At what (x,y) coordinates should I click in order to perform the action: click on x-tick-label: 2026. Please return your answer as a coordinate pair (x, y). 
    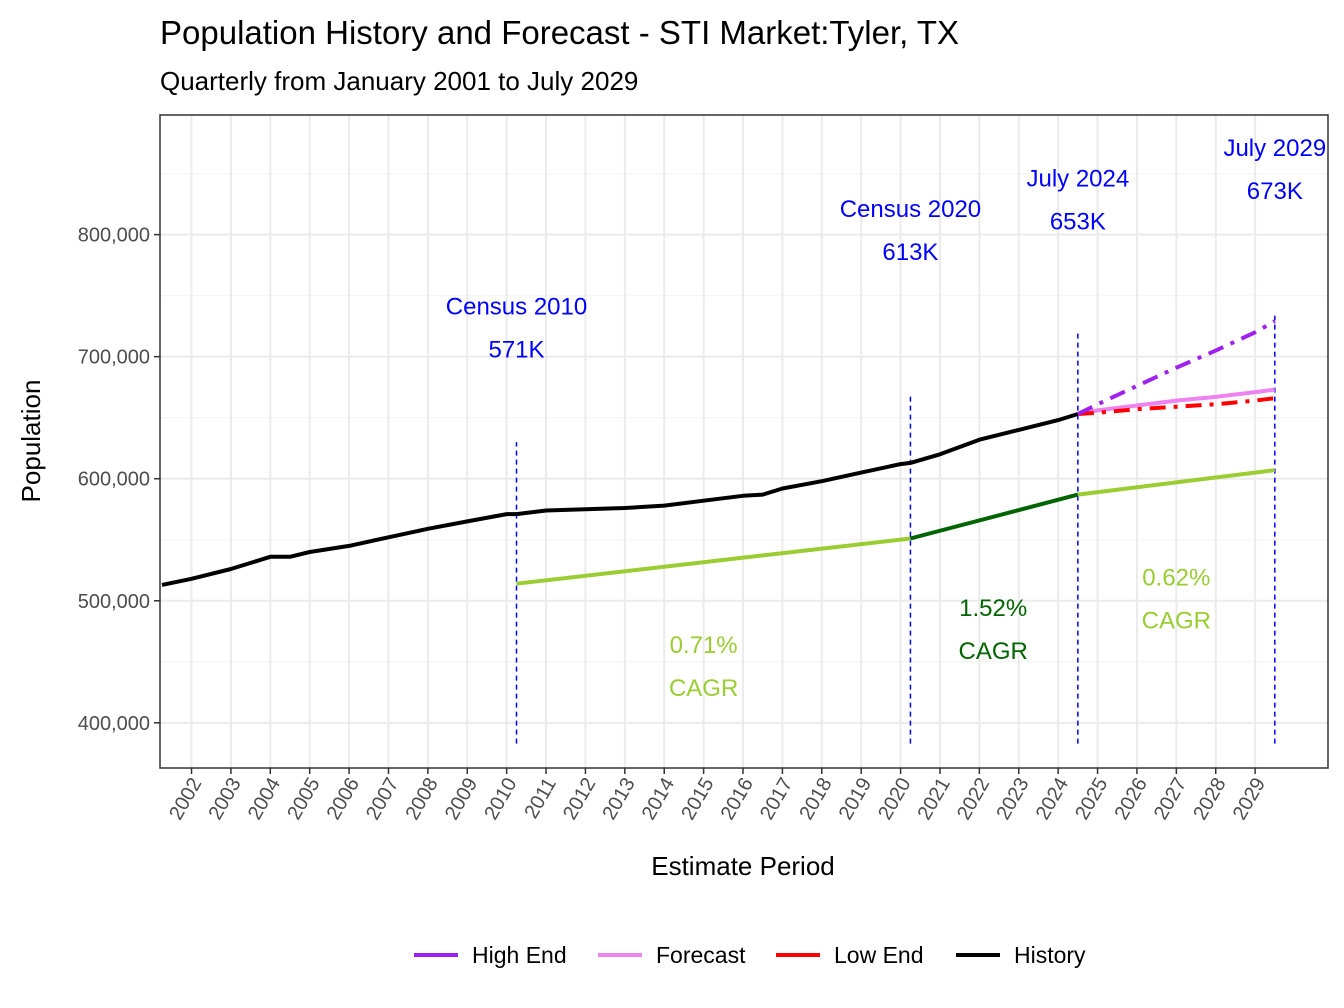
    Looking at the image, I should click on (1131, 799).